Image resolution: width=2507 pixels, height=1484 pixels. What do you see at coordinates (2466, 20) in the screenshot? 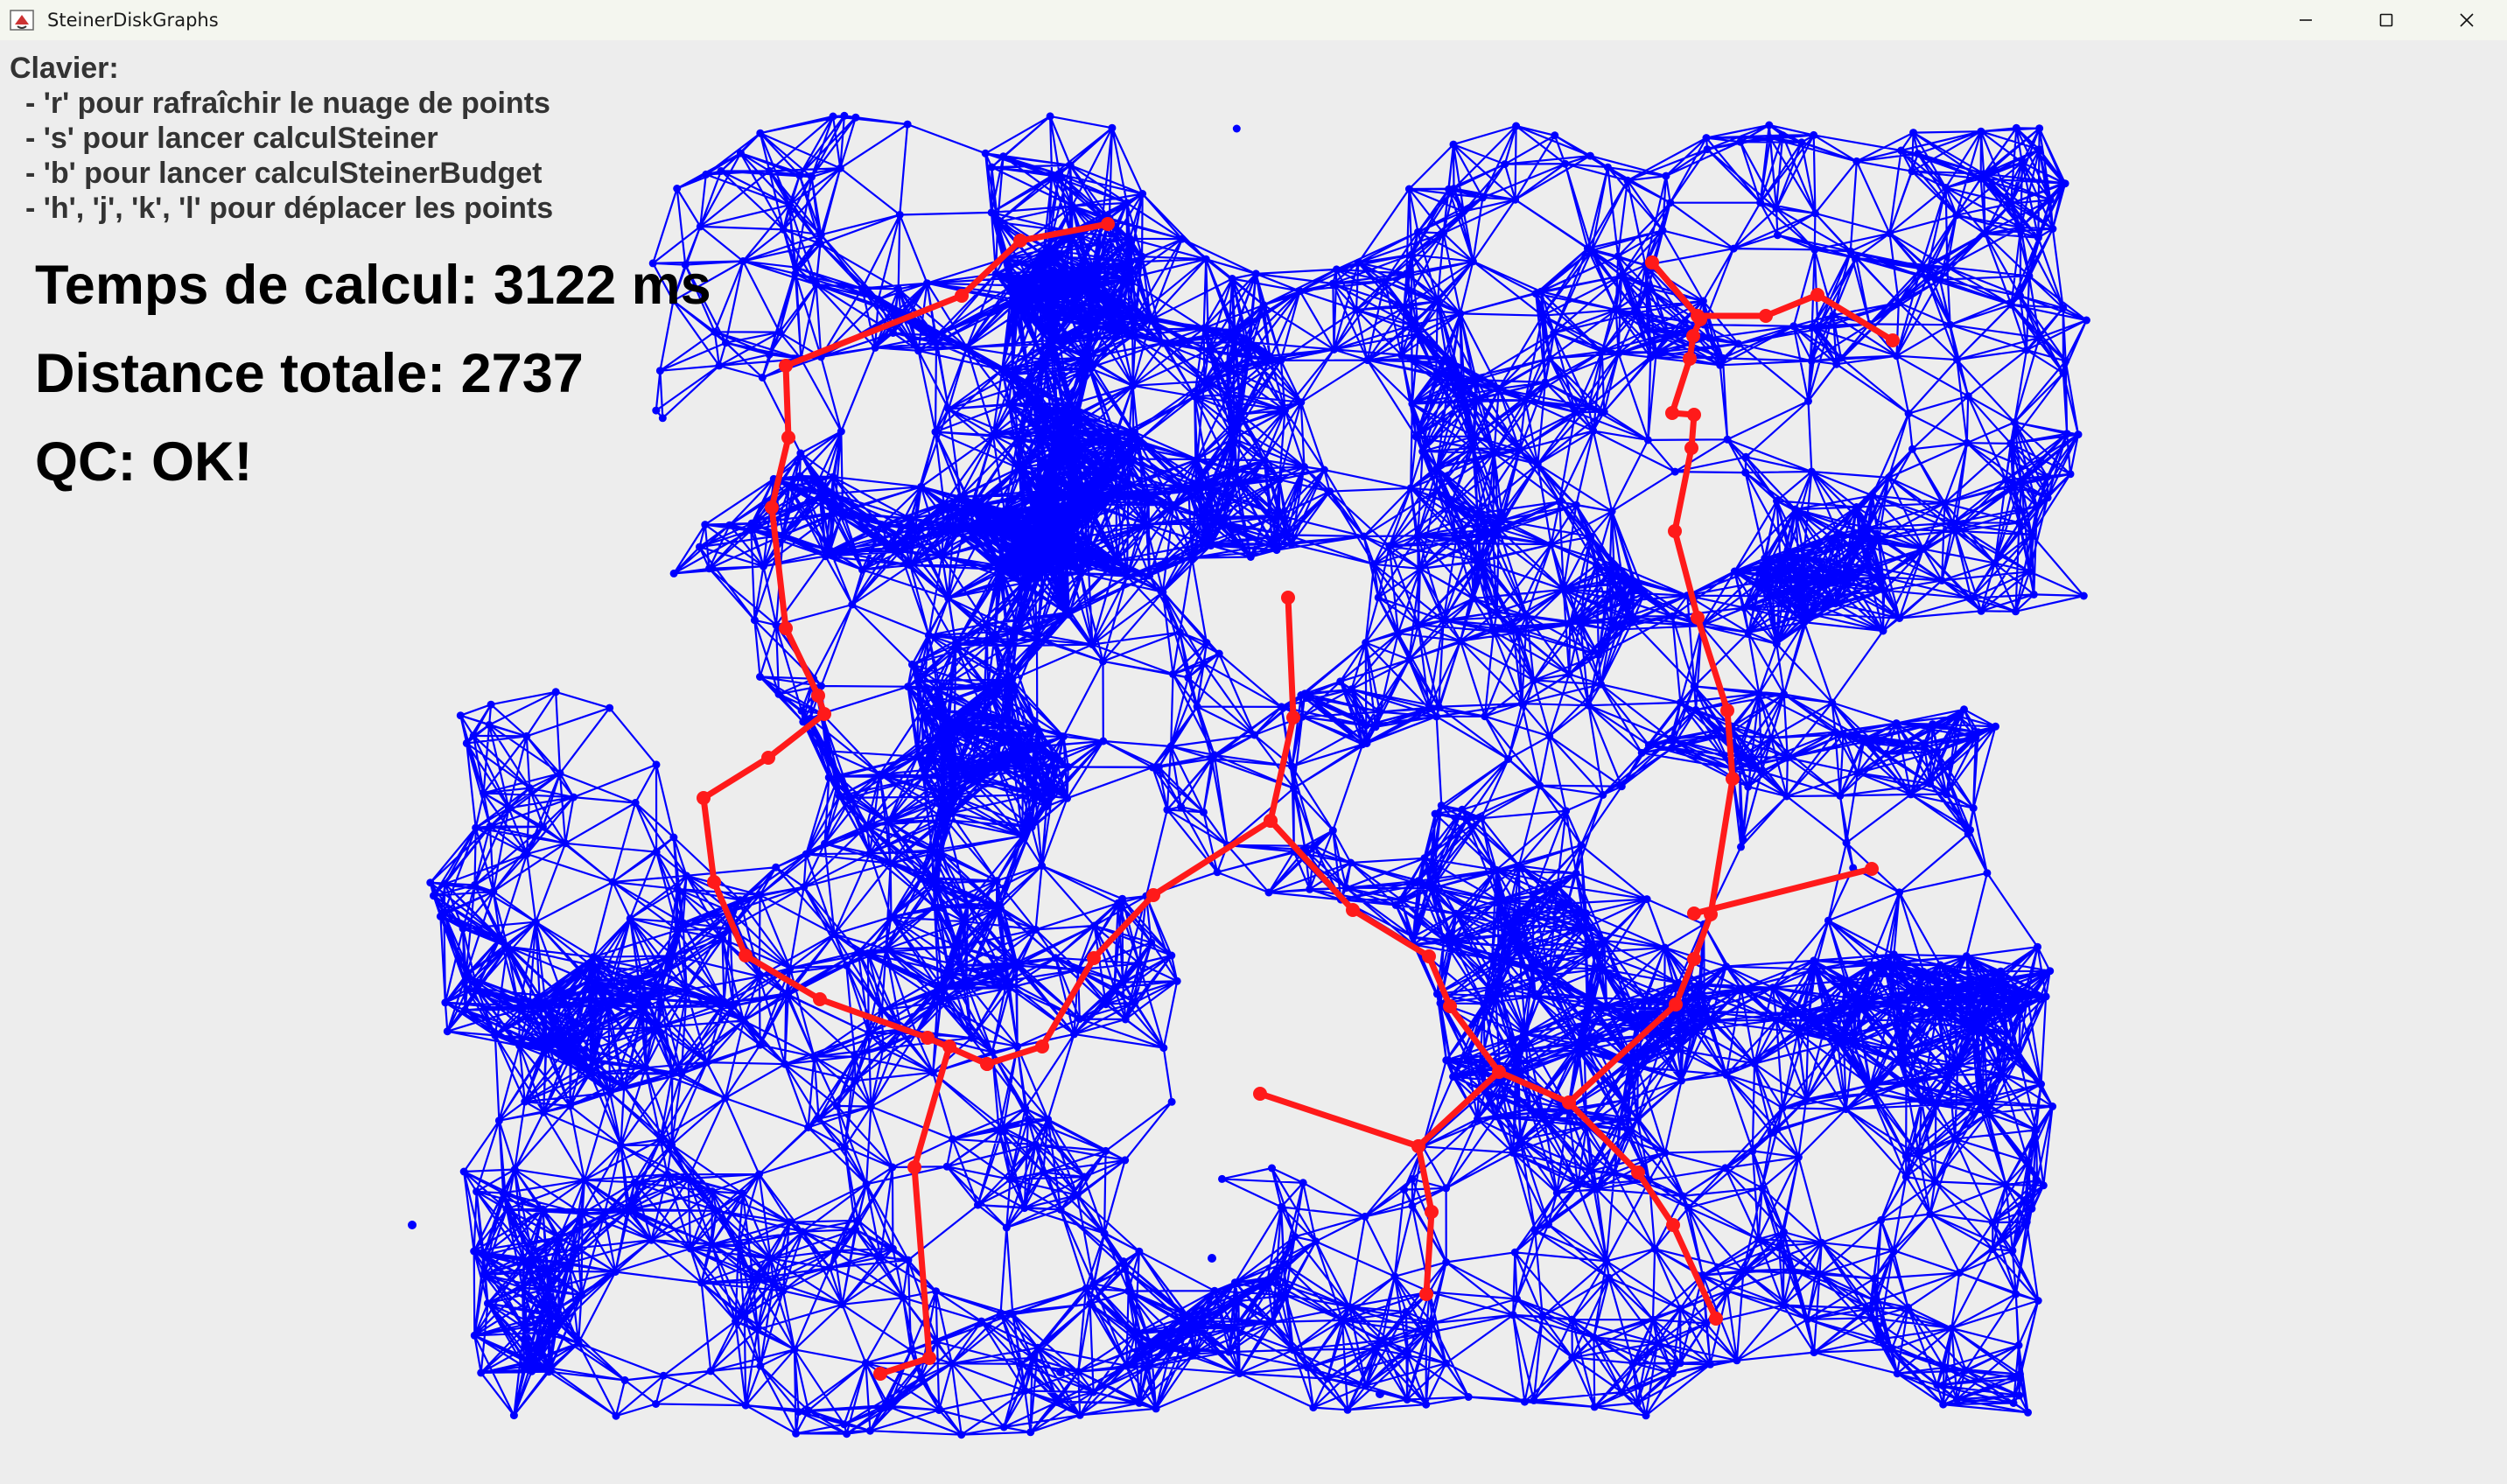
I see `close-button` at bounding box center [2466, 20].